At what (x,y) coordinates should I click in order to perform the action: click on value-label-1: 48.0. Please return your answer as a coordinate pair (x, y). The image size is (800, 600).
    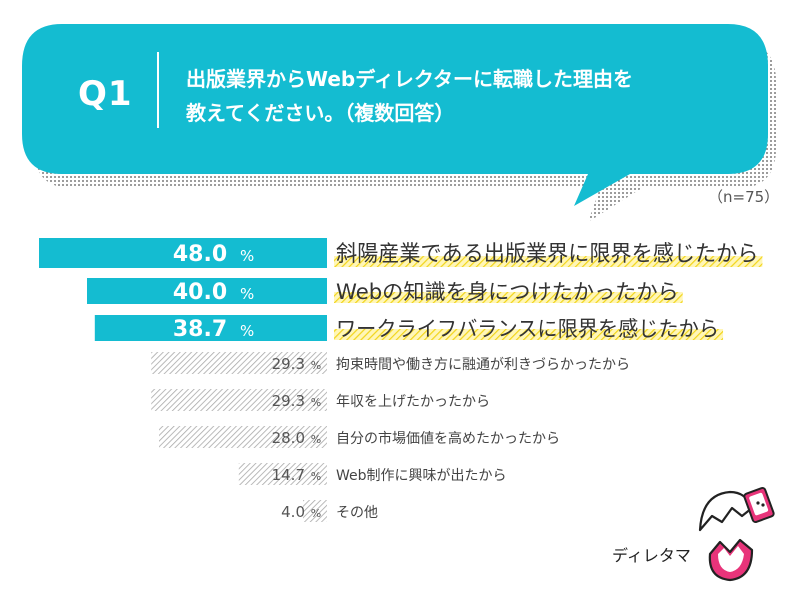
    Looking at the image, I should click on (200, 254).